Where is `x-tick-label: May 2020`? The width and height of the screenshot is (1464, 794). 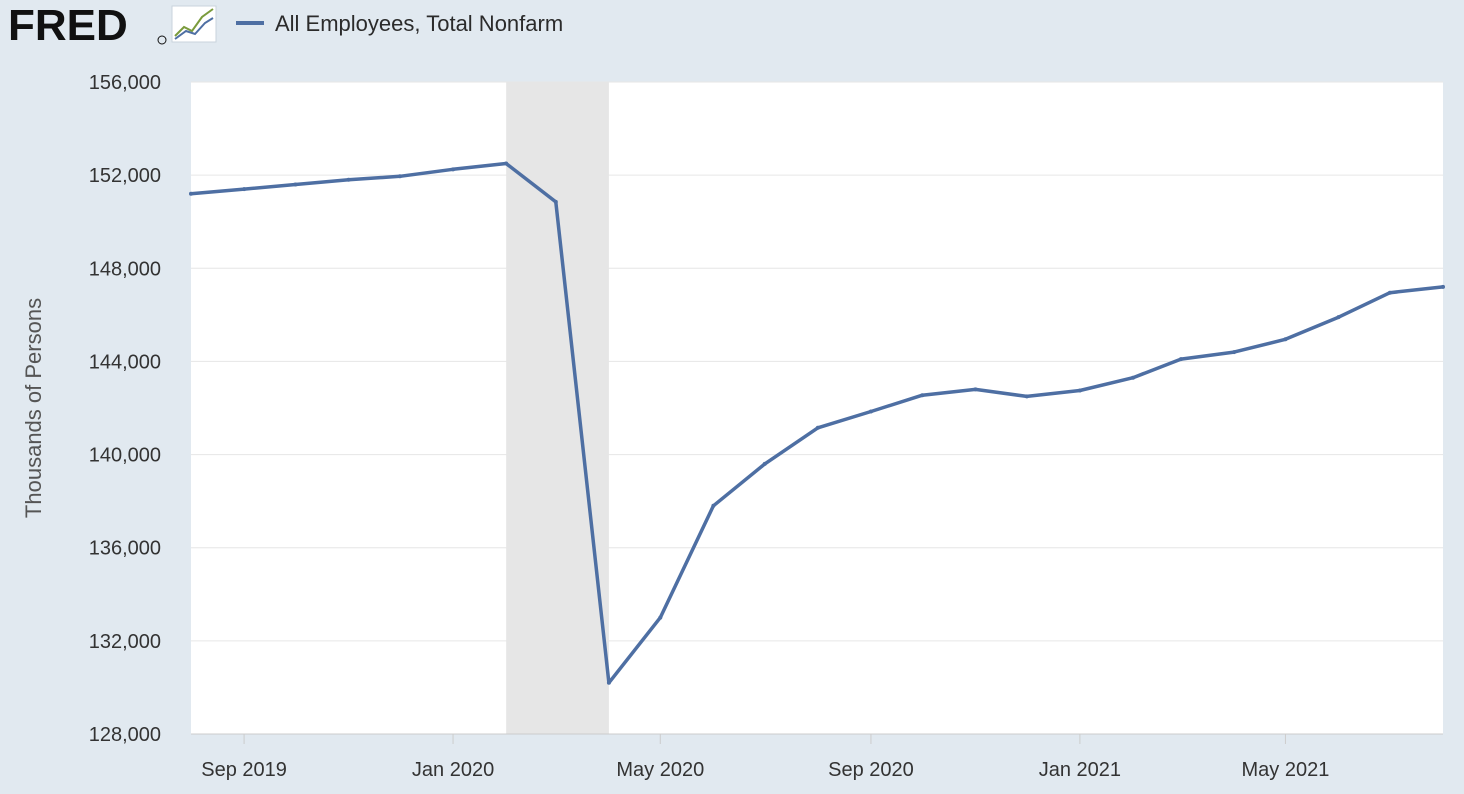 x-tick-label: May 2020 is located at coordinates (660, 770).